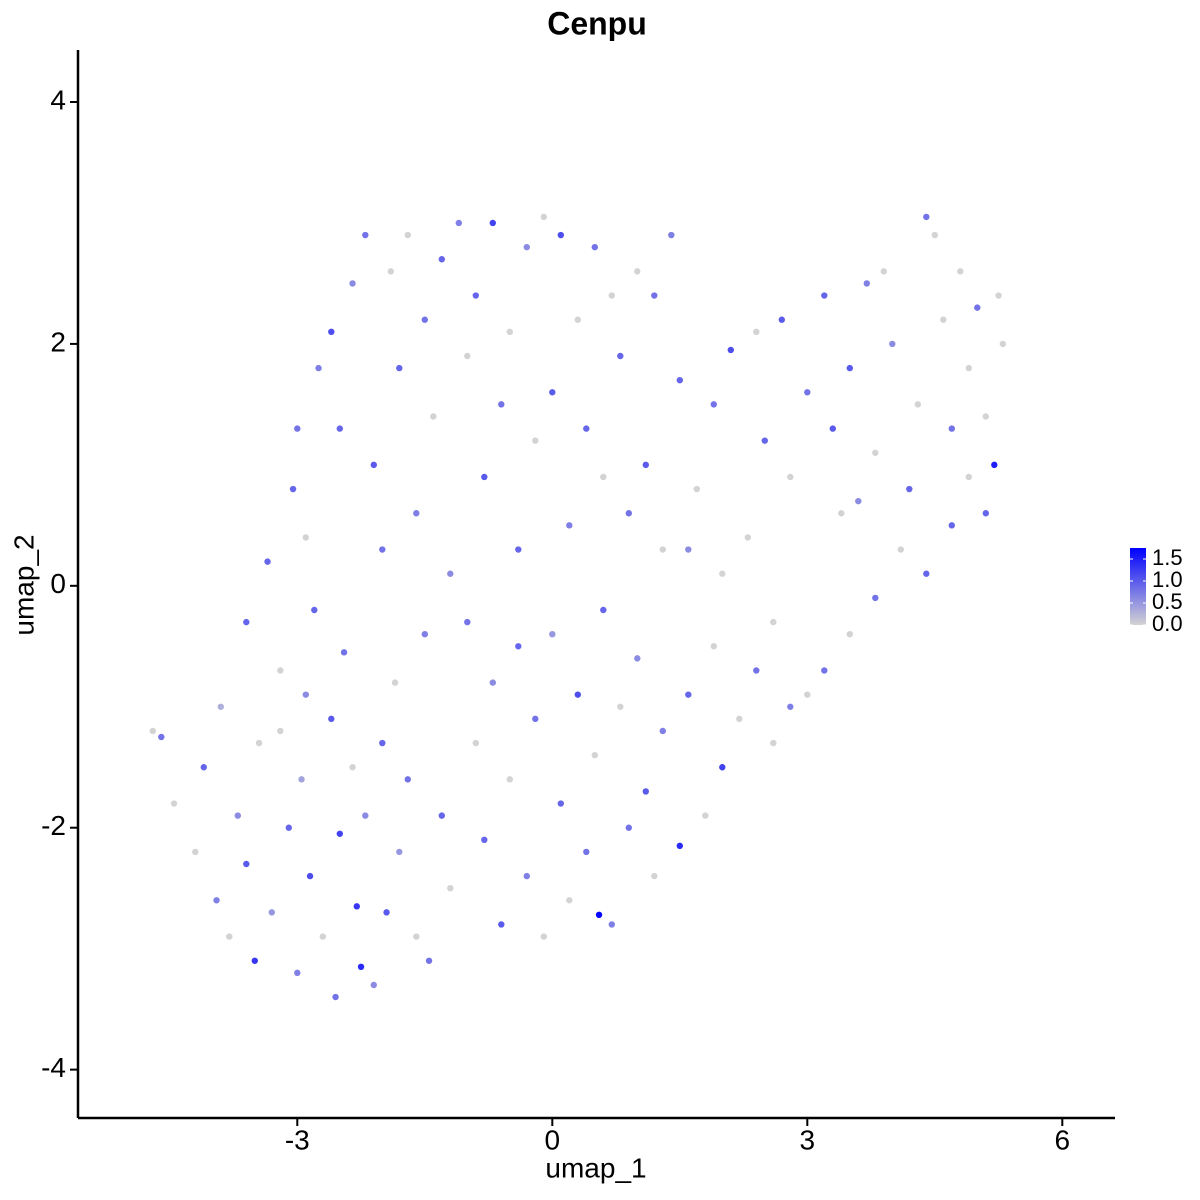 Image resolution: width=1200 pixels, height=1200 pixels. Describe the element at coordinates (53, 825) in the screenshot. I see `y-tick-label: -2` at that location.